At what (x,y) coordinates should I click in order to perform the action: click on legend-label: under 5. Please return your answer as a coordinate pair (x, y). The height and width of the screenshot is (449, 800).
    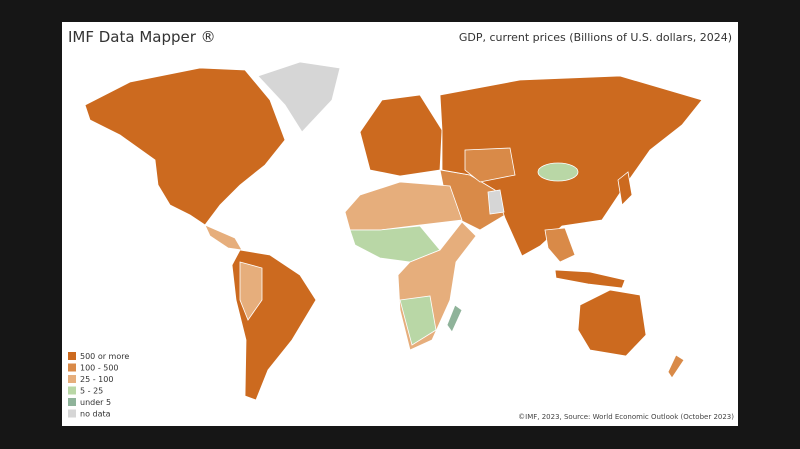
    Looking at the image, I should click on (95, 402).